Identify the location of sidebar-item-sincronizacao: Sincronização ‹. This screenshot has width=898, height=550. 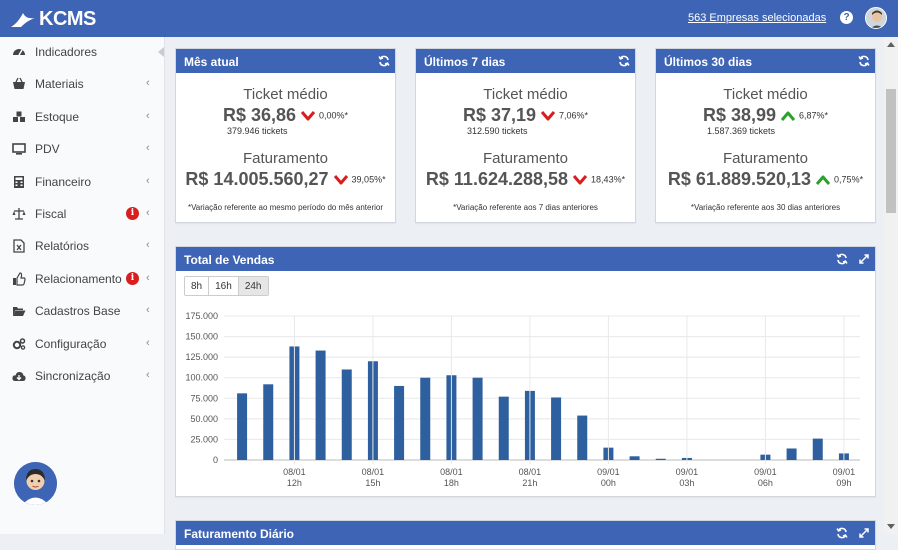
(82, 376).